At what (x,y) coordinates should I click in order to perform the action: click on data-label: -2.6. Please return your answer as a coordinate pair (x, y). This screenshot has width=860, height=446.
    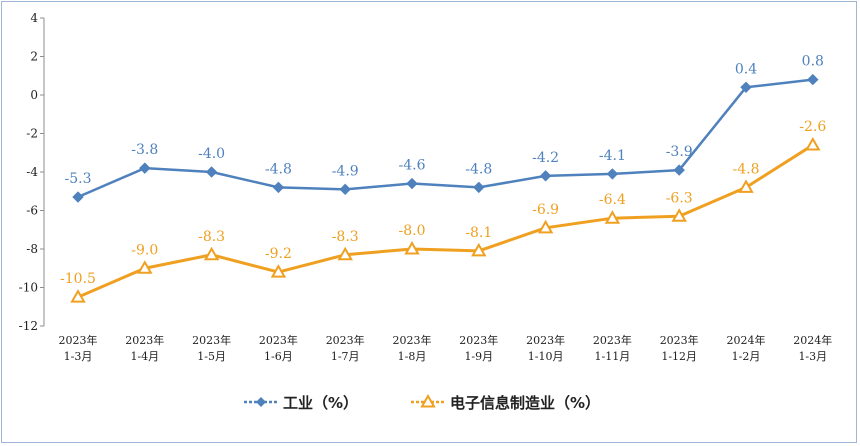
    Looking at the image, I should click on (812, 127).